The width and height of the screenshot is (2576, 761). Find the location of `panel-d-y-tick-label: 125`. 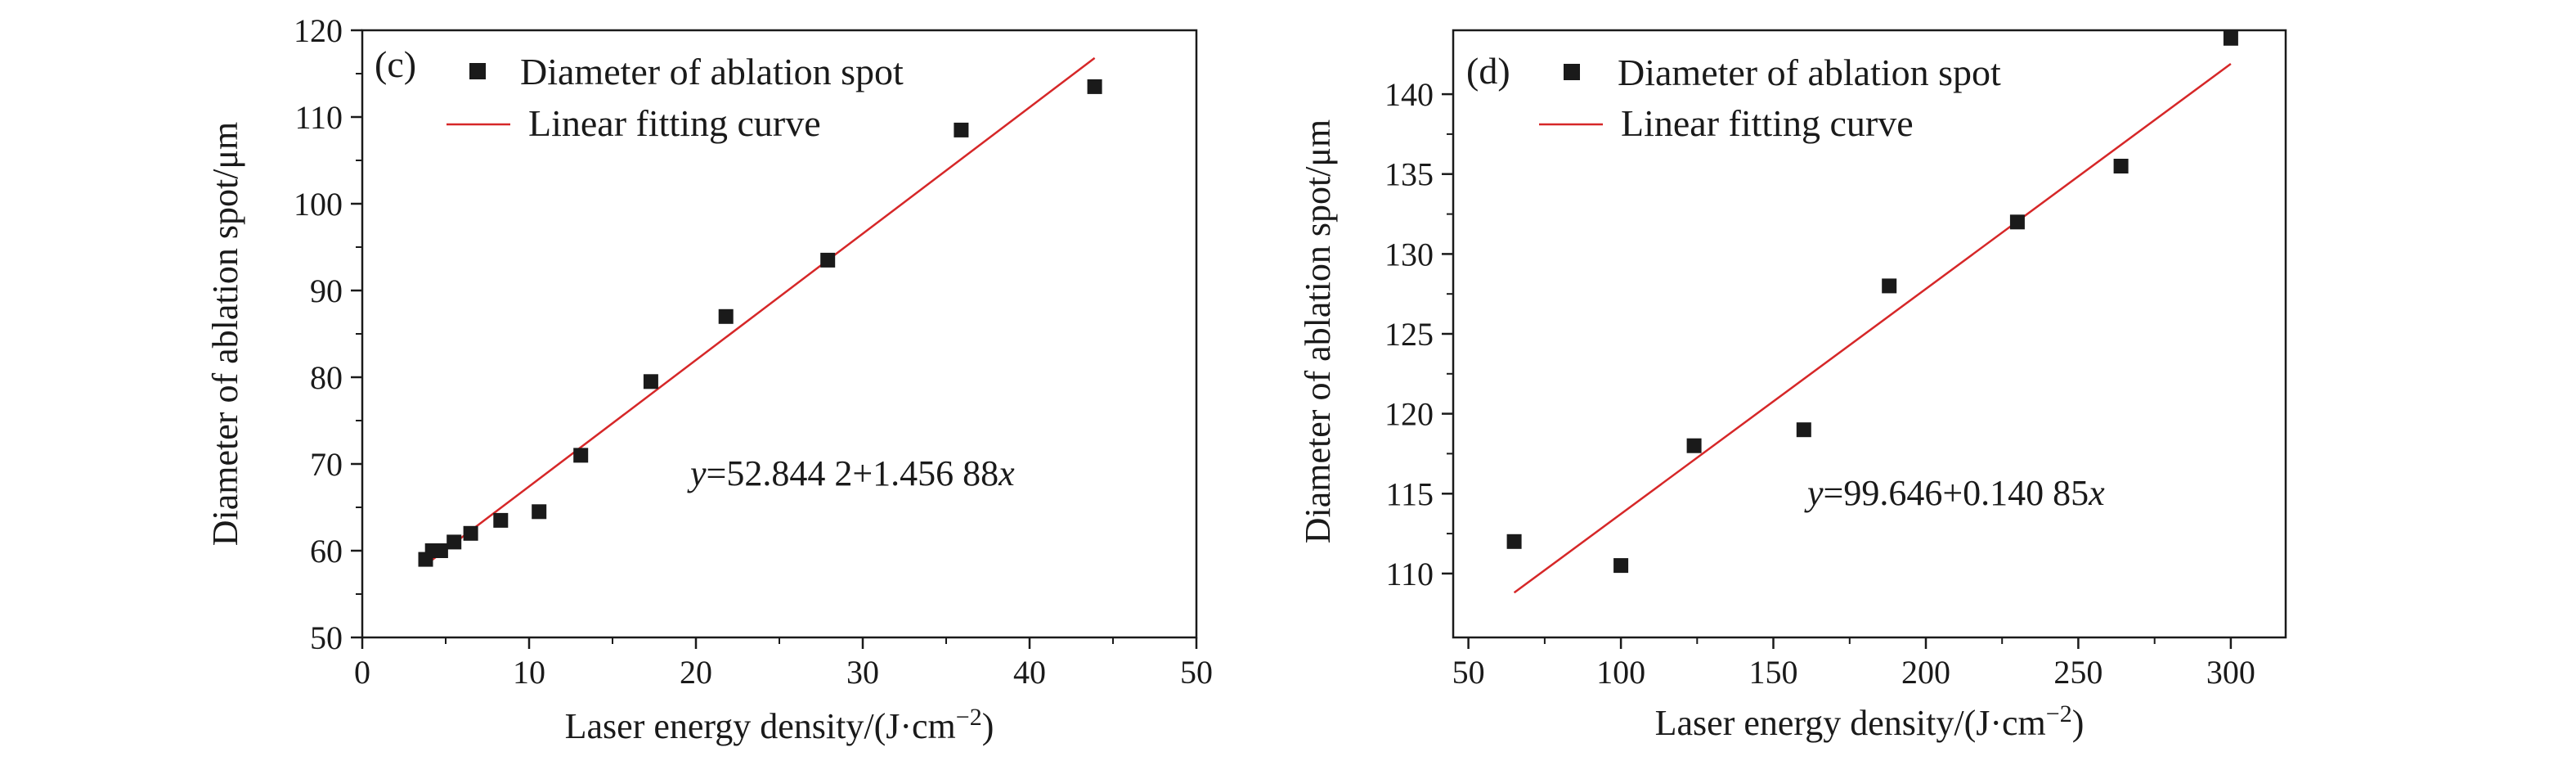

panel-d-y-tick-label: 125 is located at coordinates (1409, 334).